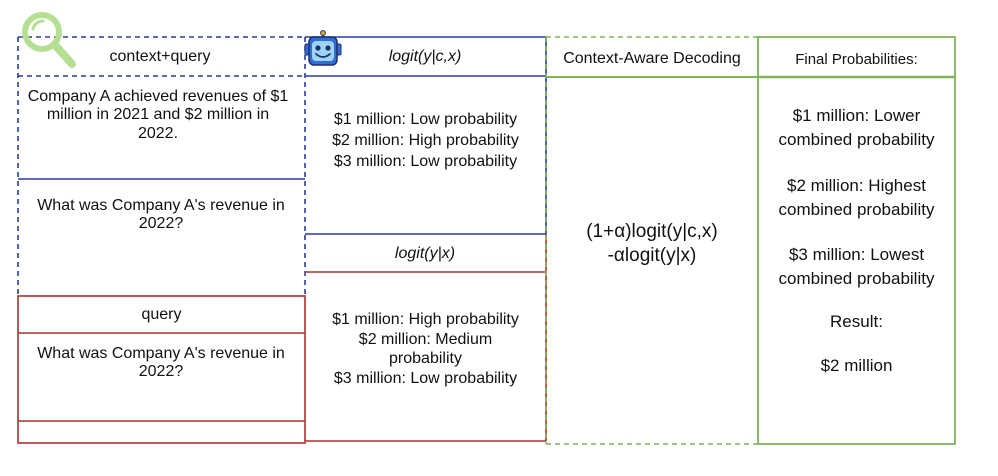 The image size is (998, 476). What do you see at coordinates (160, 56) in the screenshot?
I see `context-query-header: context+query` at bounding box center [160, 56].